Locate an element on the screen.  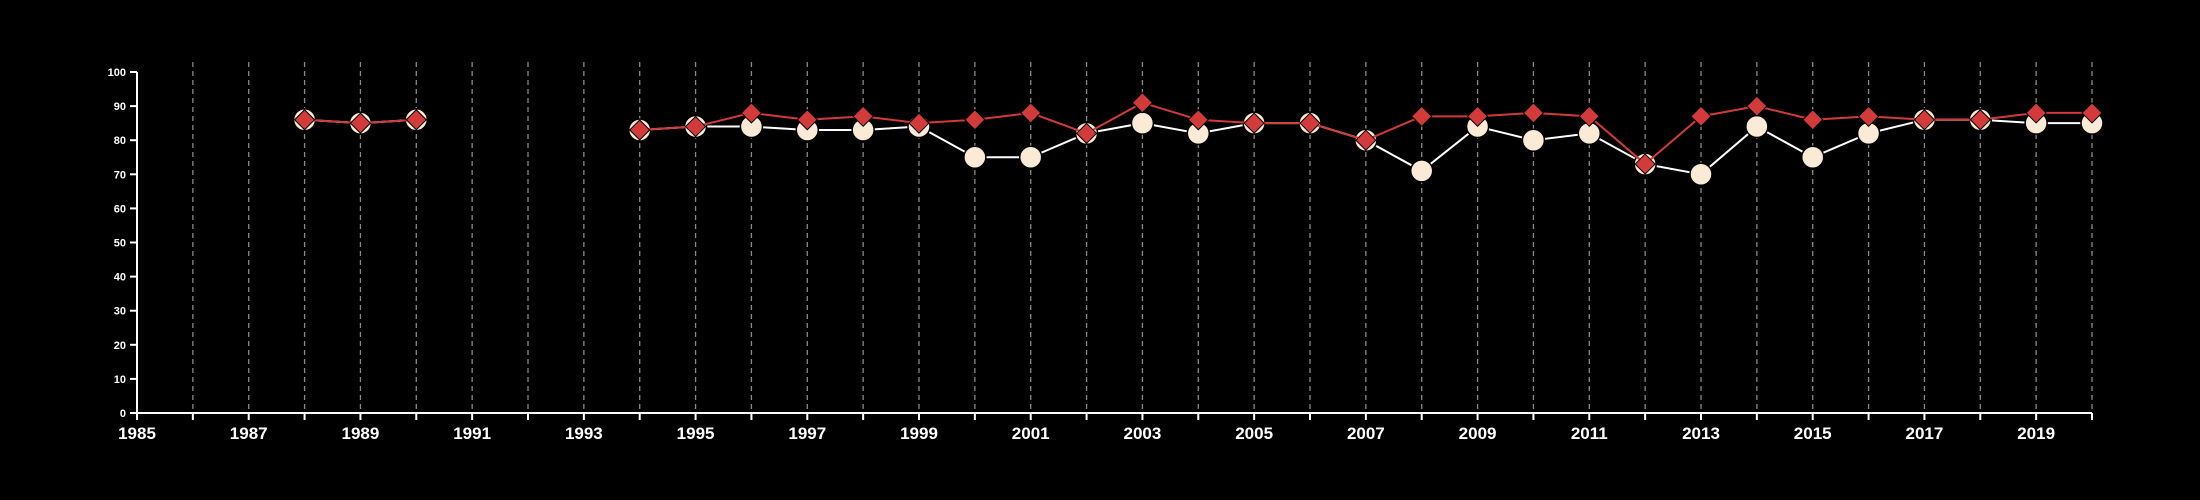
y-tick-label-20: 20 is located at coordinates (120, 346).